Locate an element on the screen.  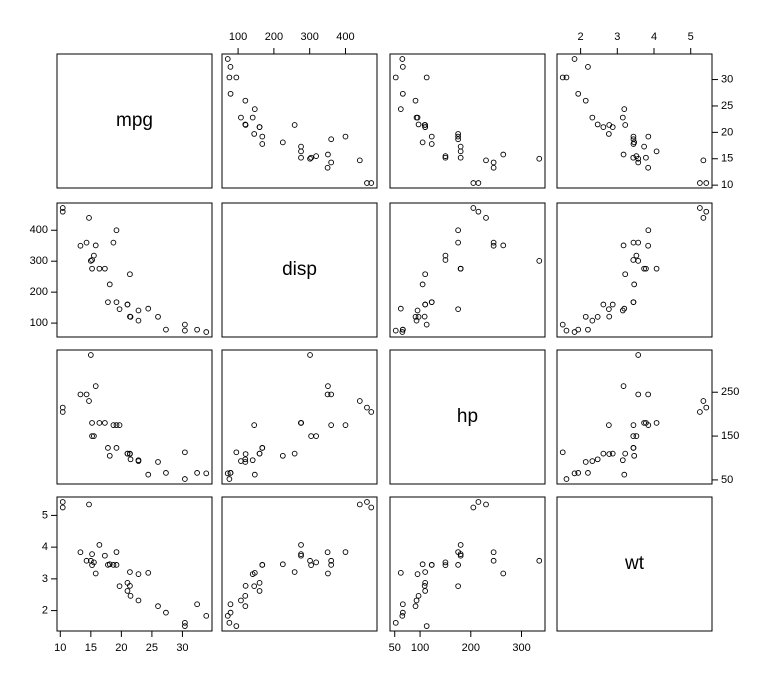
y-tick-label: 2 is located at coordinates (45, 611).